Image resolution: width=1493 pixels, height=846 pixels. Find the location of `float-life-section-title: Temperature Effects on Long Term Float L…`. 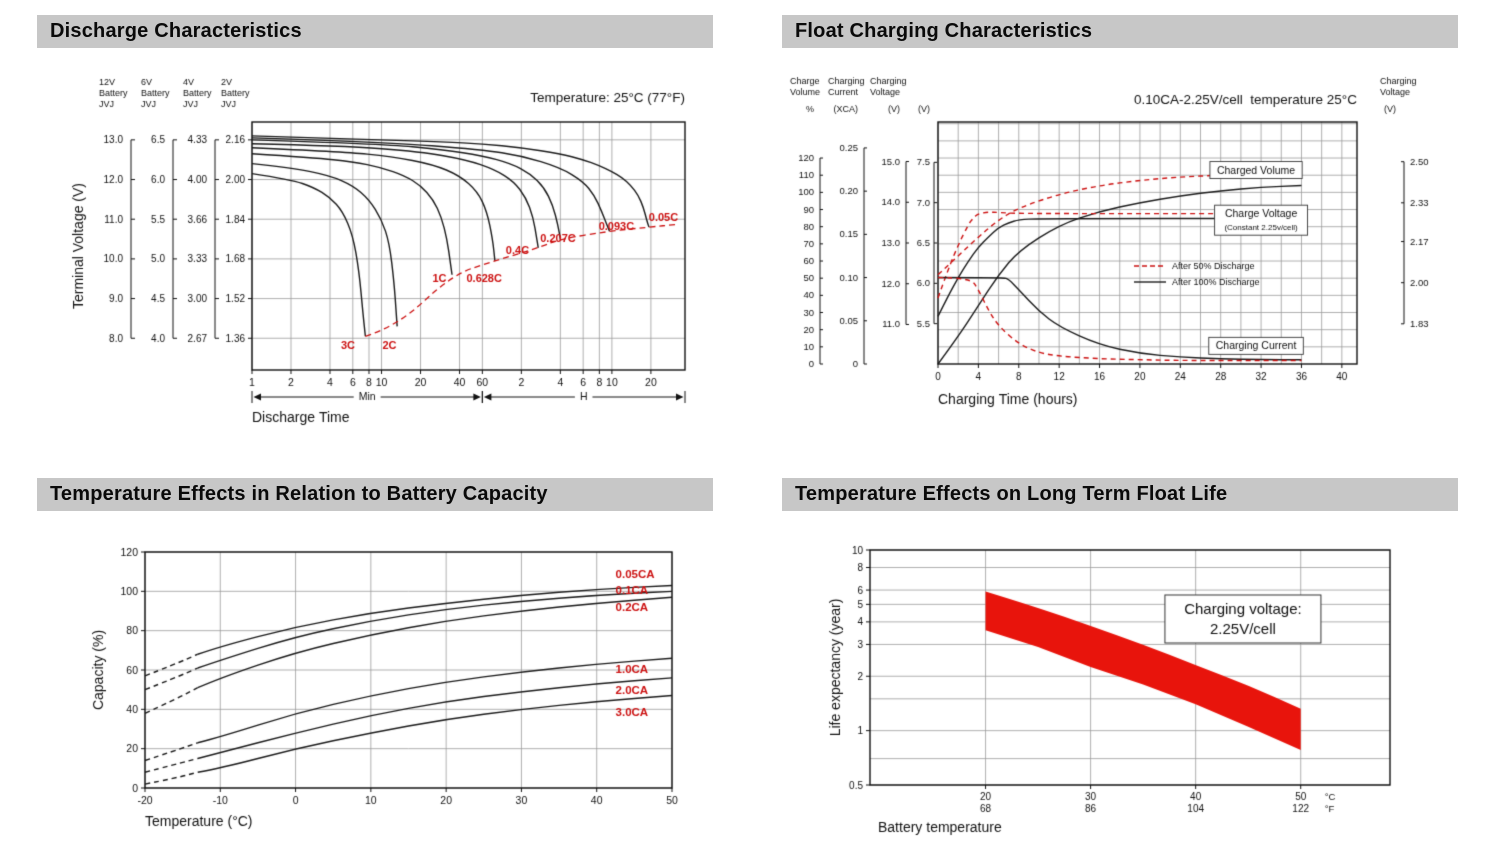

float-life-section-title: Temperature Effects on Long Term Float L… is located at coordinates (1120, 494).